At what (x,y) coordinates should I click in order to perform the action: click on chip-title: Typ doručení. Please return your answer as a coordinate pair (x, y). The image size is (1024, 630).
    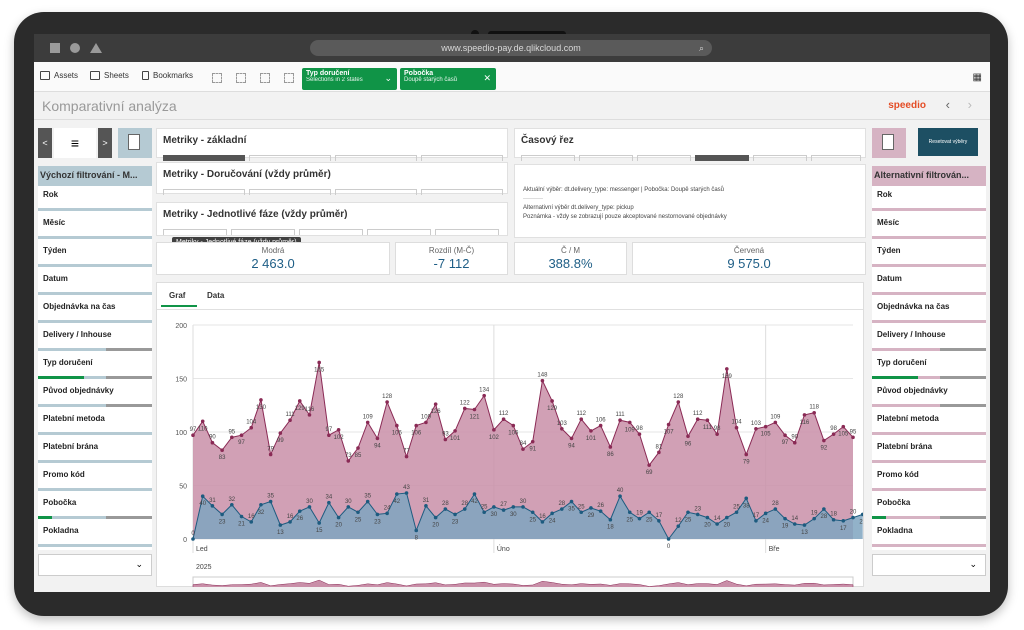
    Looking at the image, I should click on (328, 73).